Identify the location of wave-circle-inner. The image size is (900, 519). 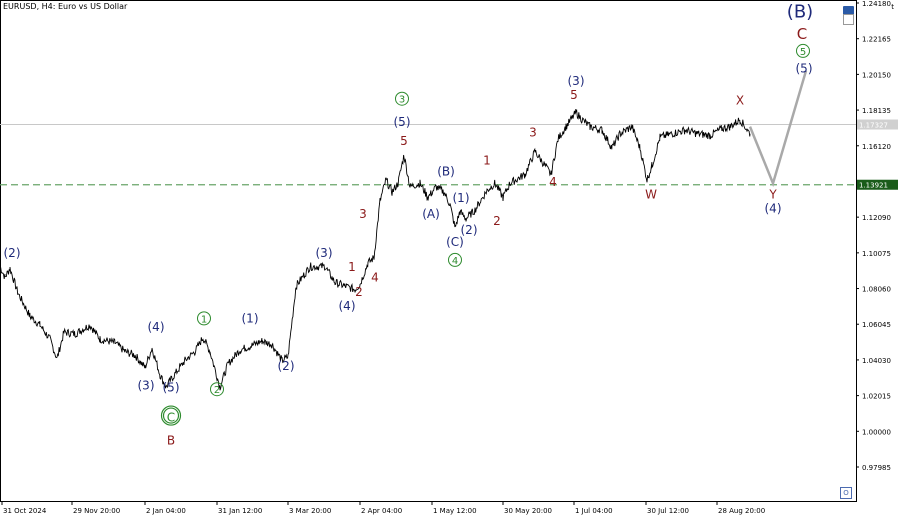
(171, 415).